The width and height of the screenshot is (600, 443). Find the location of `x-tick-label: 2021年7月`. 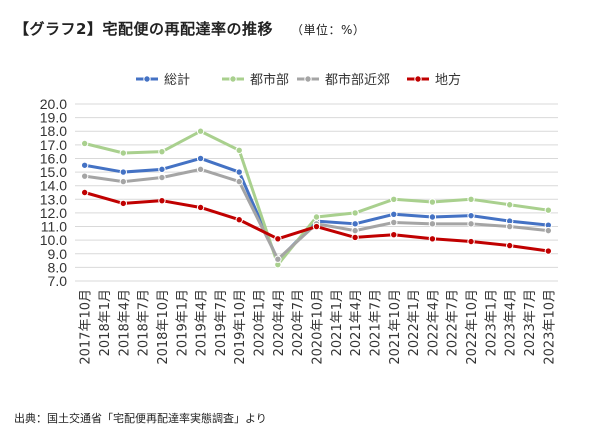

x-tick-label: 2021年7月 is located at coordinates (375, 322).